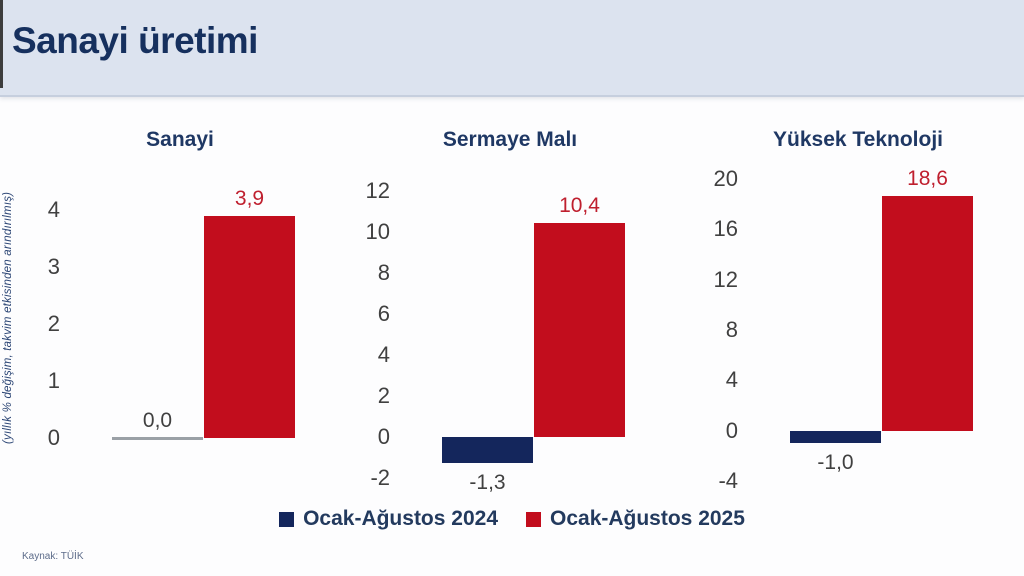 This screenshot has height=576, width=1024. I want to click on chart-title-sermaye-mali: Sermaye Malı, so click(510, 139).